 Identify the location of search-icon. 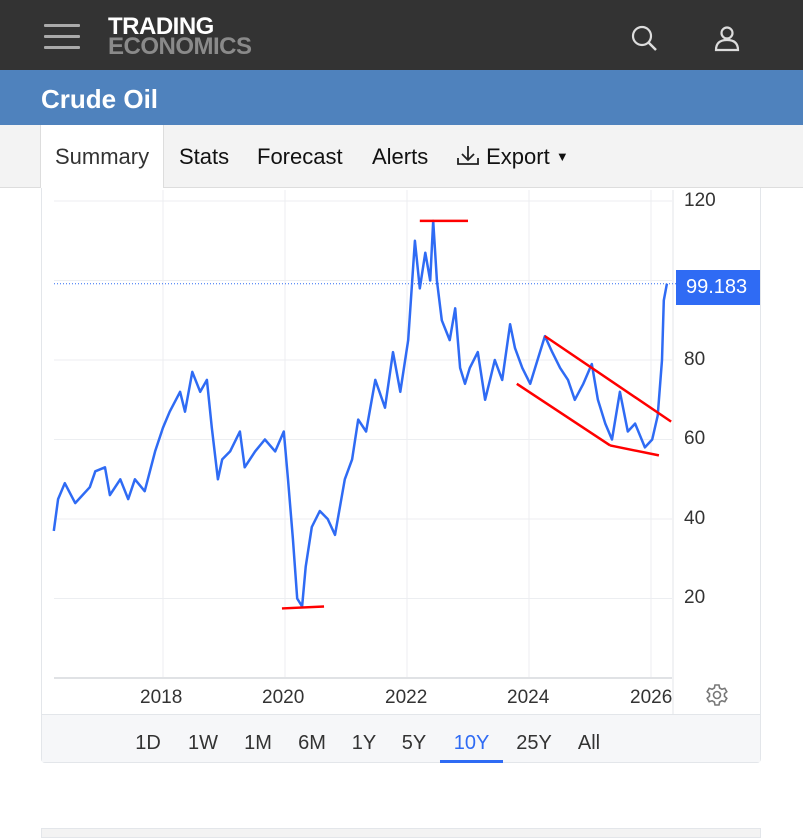
(645, 39).